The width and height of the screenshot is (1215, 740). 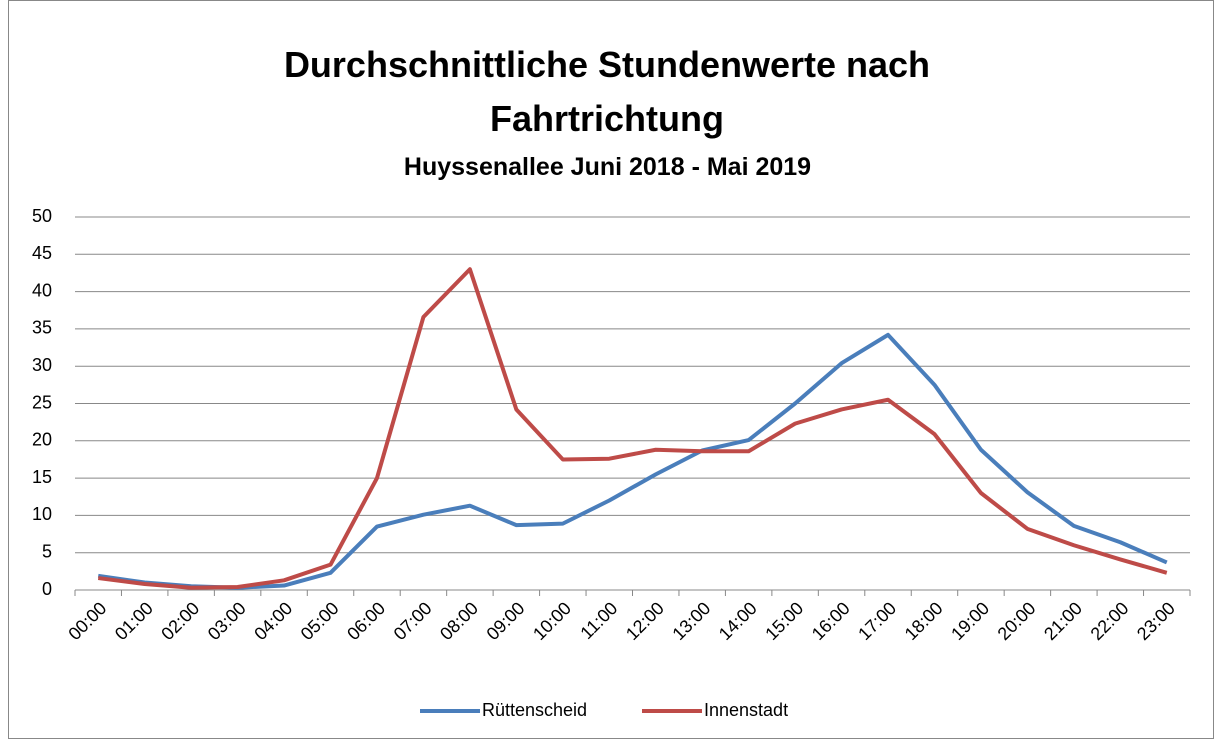 What do you see at coordinates (42, 365) in the screenshot?
I see `y-tick-label: 30` at bounding box center [42, 365].